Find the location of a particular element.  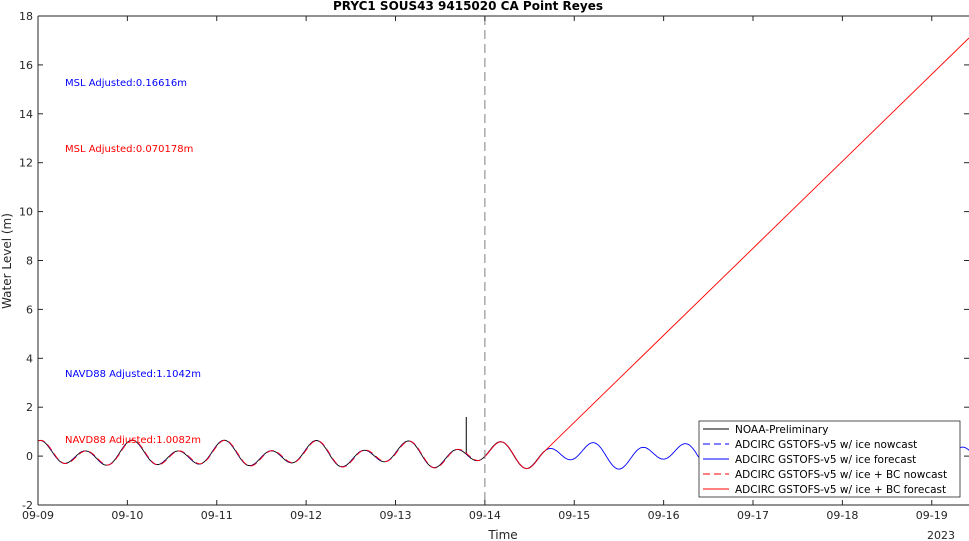

x-tick-label: 09-19 is located at coordinates (932, 515).